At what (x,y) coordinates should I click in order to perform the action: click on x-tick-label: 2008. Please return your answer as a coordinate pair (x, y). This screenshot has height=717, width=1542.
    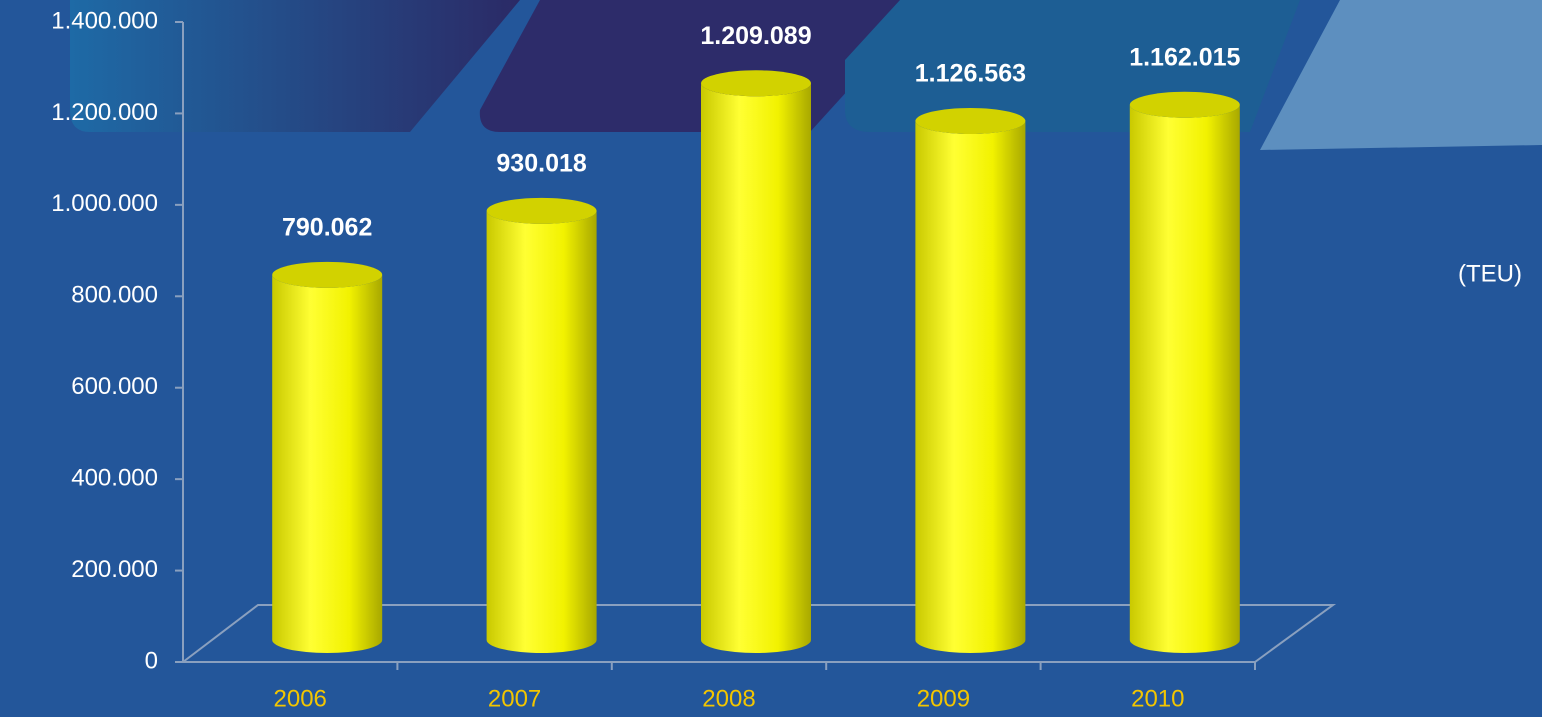
    Looking at the image, I should click on (728, 698).